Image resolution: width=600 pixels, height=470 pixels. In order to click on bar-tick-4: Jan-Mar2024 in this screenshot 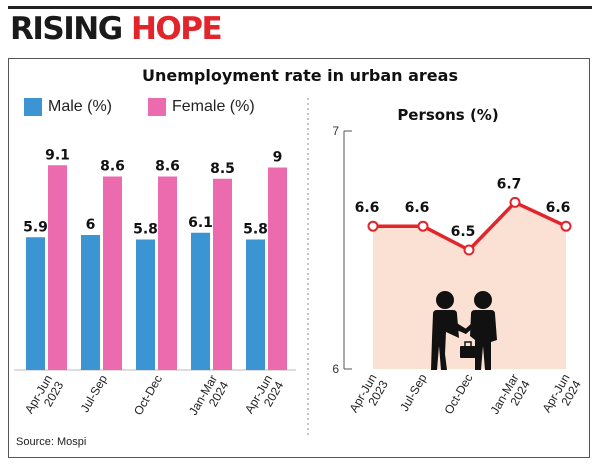, I will do `click(209, 398)`.